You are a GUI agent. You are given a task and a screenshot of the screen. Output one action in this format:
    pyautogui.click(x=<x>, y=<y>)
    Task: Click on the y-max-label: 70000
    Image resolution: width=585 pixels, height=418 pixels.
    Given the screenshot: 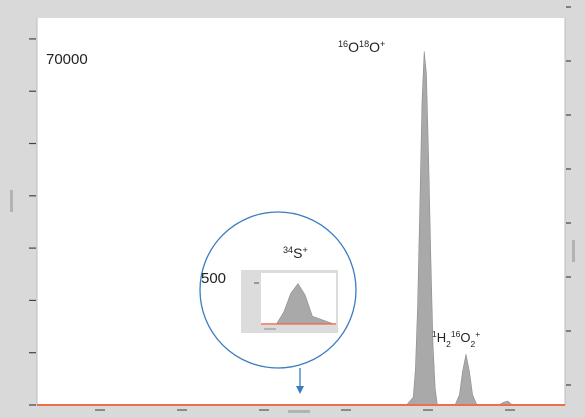 What is the action you would take?
    pyautogui.click(x=67, y=59)
    